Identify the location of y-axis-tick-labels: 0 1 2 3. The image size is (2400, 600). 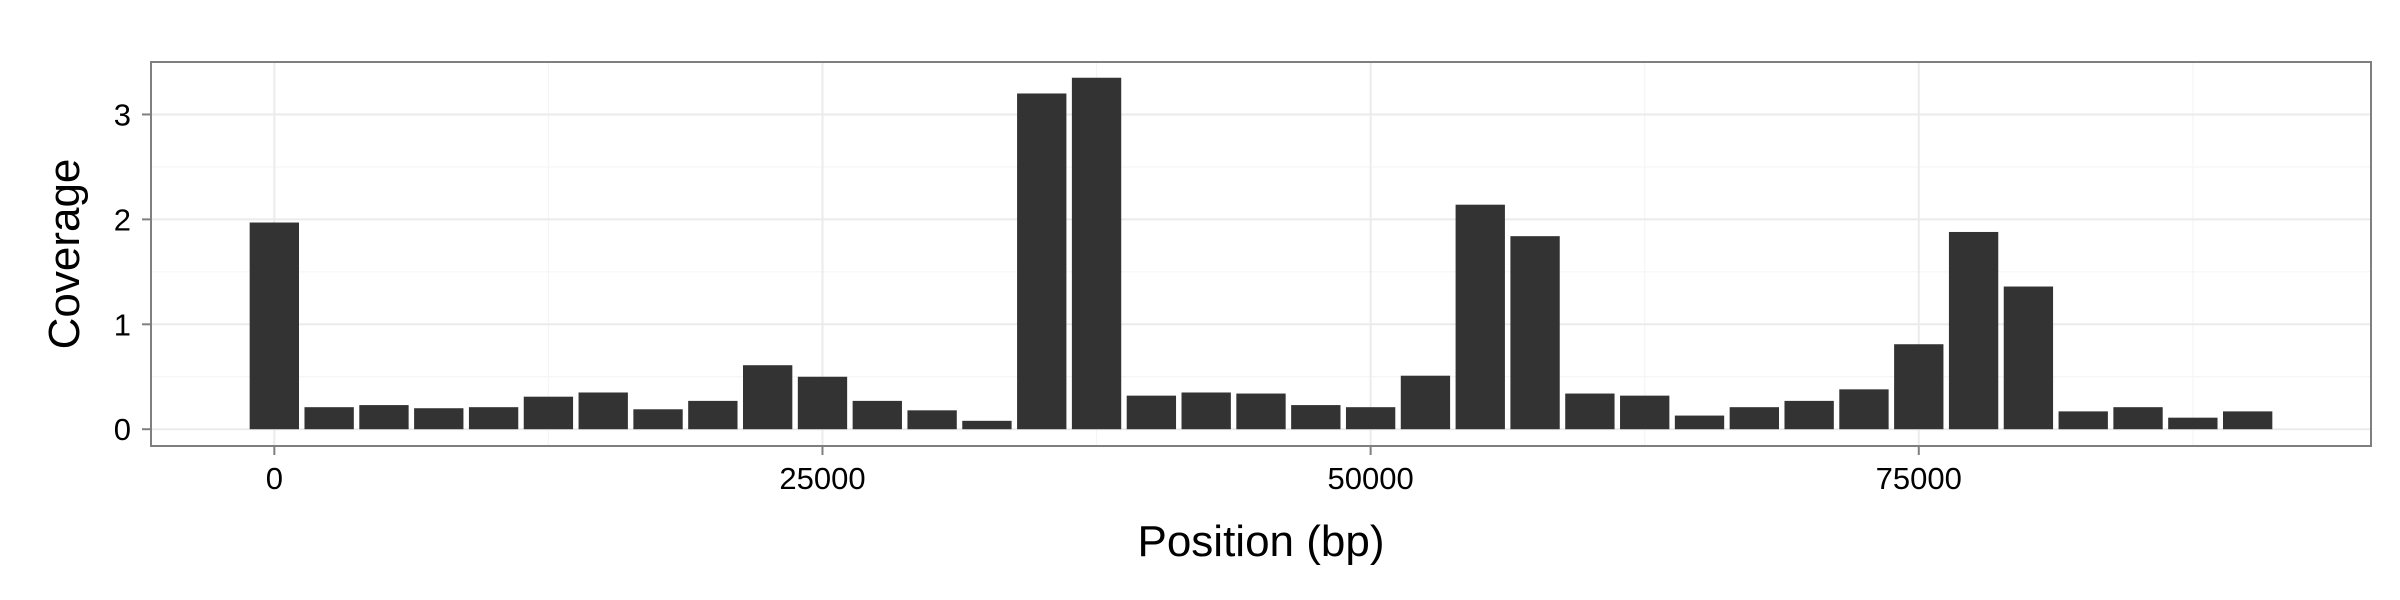
(122, 272).